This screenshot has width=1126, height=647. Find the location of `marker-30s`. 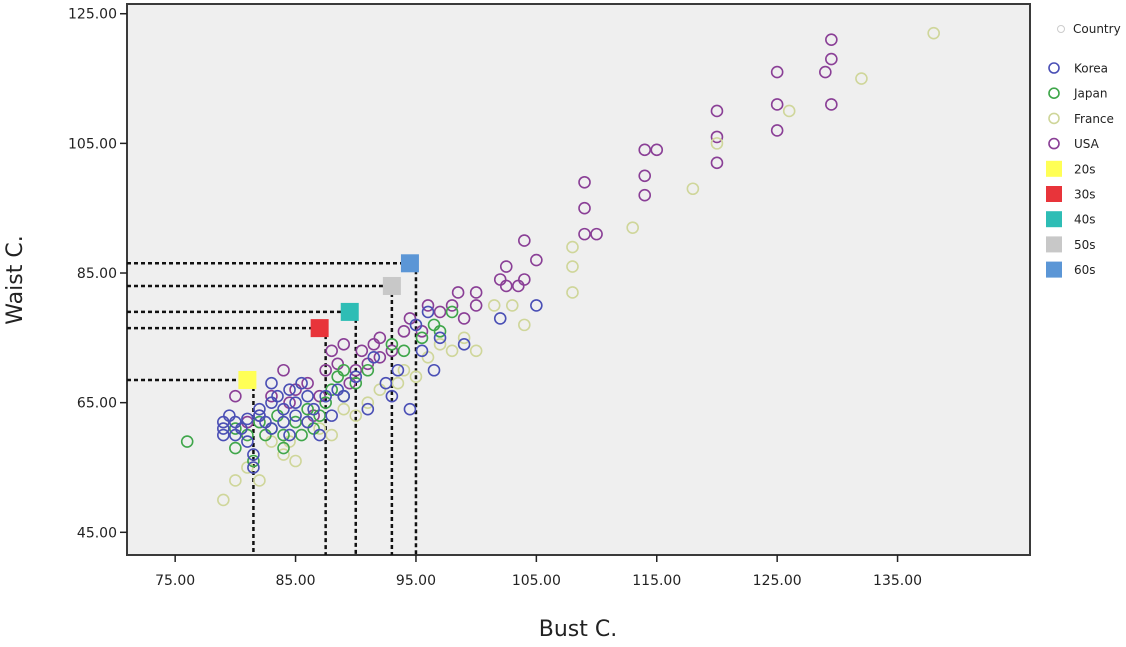

marker-30s is located at coordinates (319, 328).